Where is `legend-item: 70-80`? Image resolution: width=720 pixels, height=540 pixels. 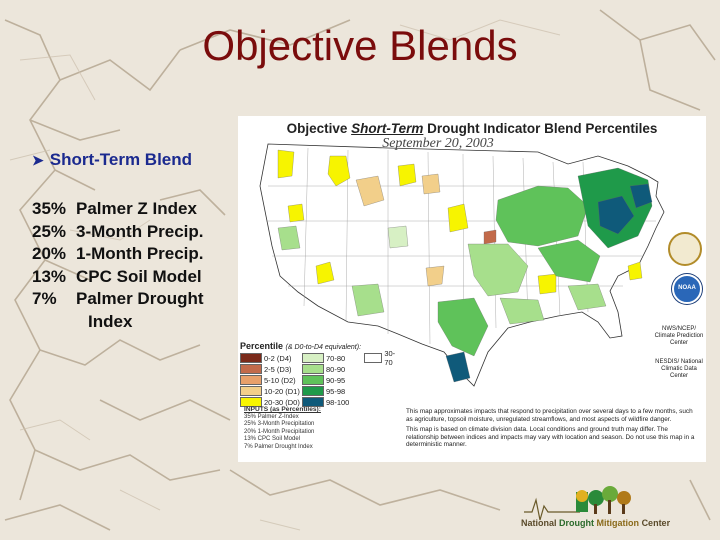 legend-item: 70-80 is located at coordinates (333, 358).